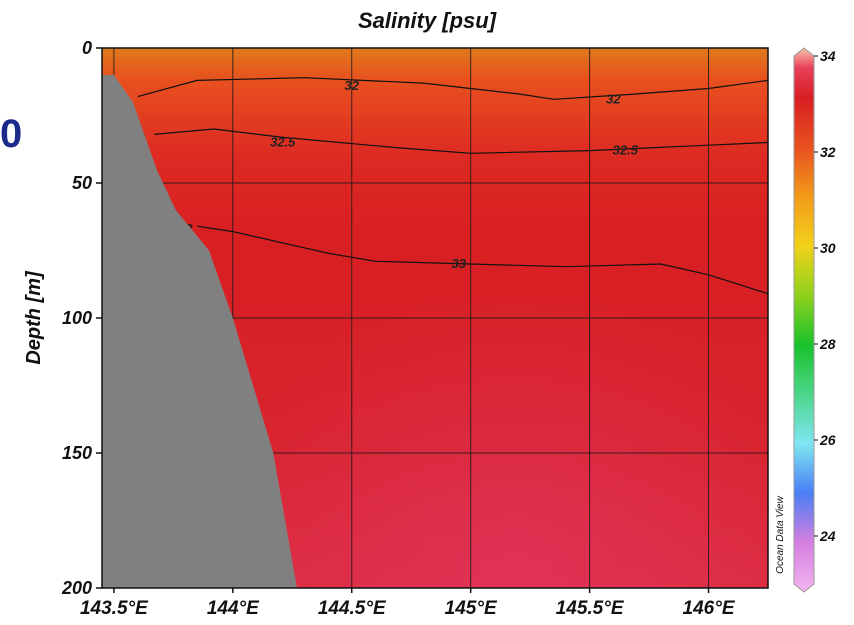  What do you see at coordinates (283, 142) in the screenshot?
I see `contour-label-32-5-0: 32.5` at bounding box center [283, 142].